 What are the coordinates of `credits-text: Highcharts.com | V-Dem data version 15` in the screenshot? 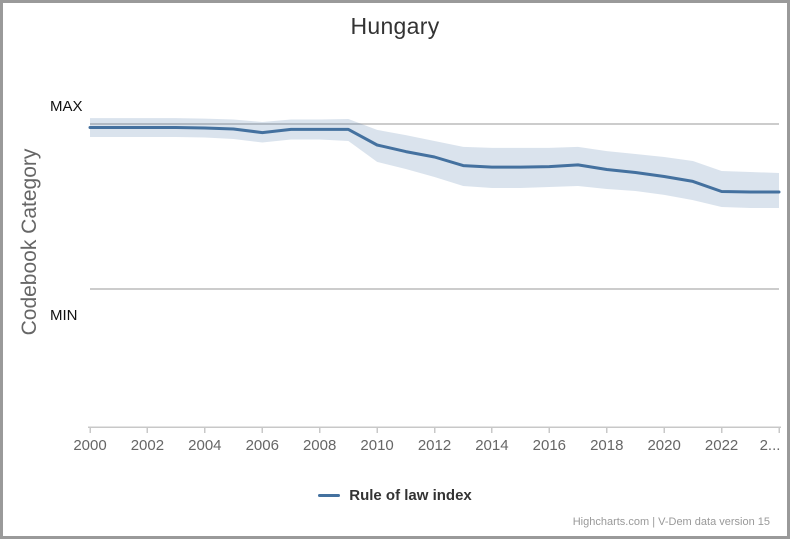 It's located at (671, 522).